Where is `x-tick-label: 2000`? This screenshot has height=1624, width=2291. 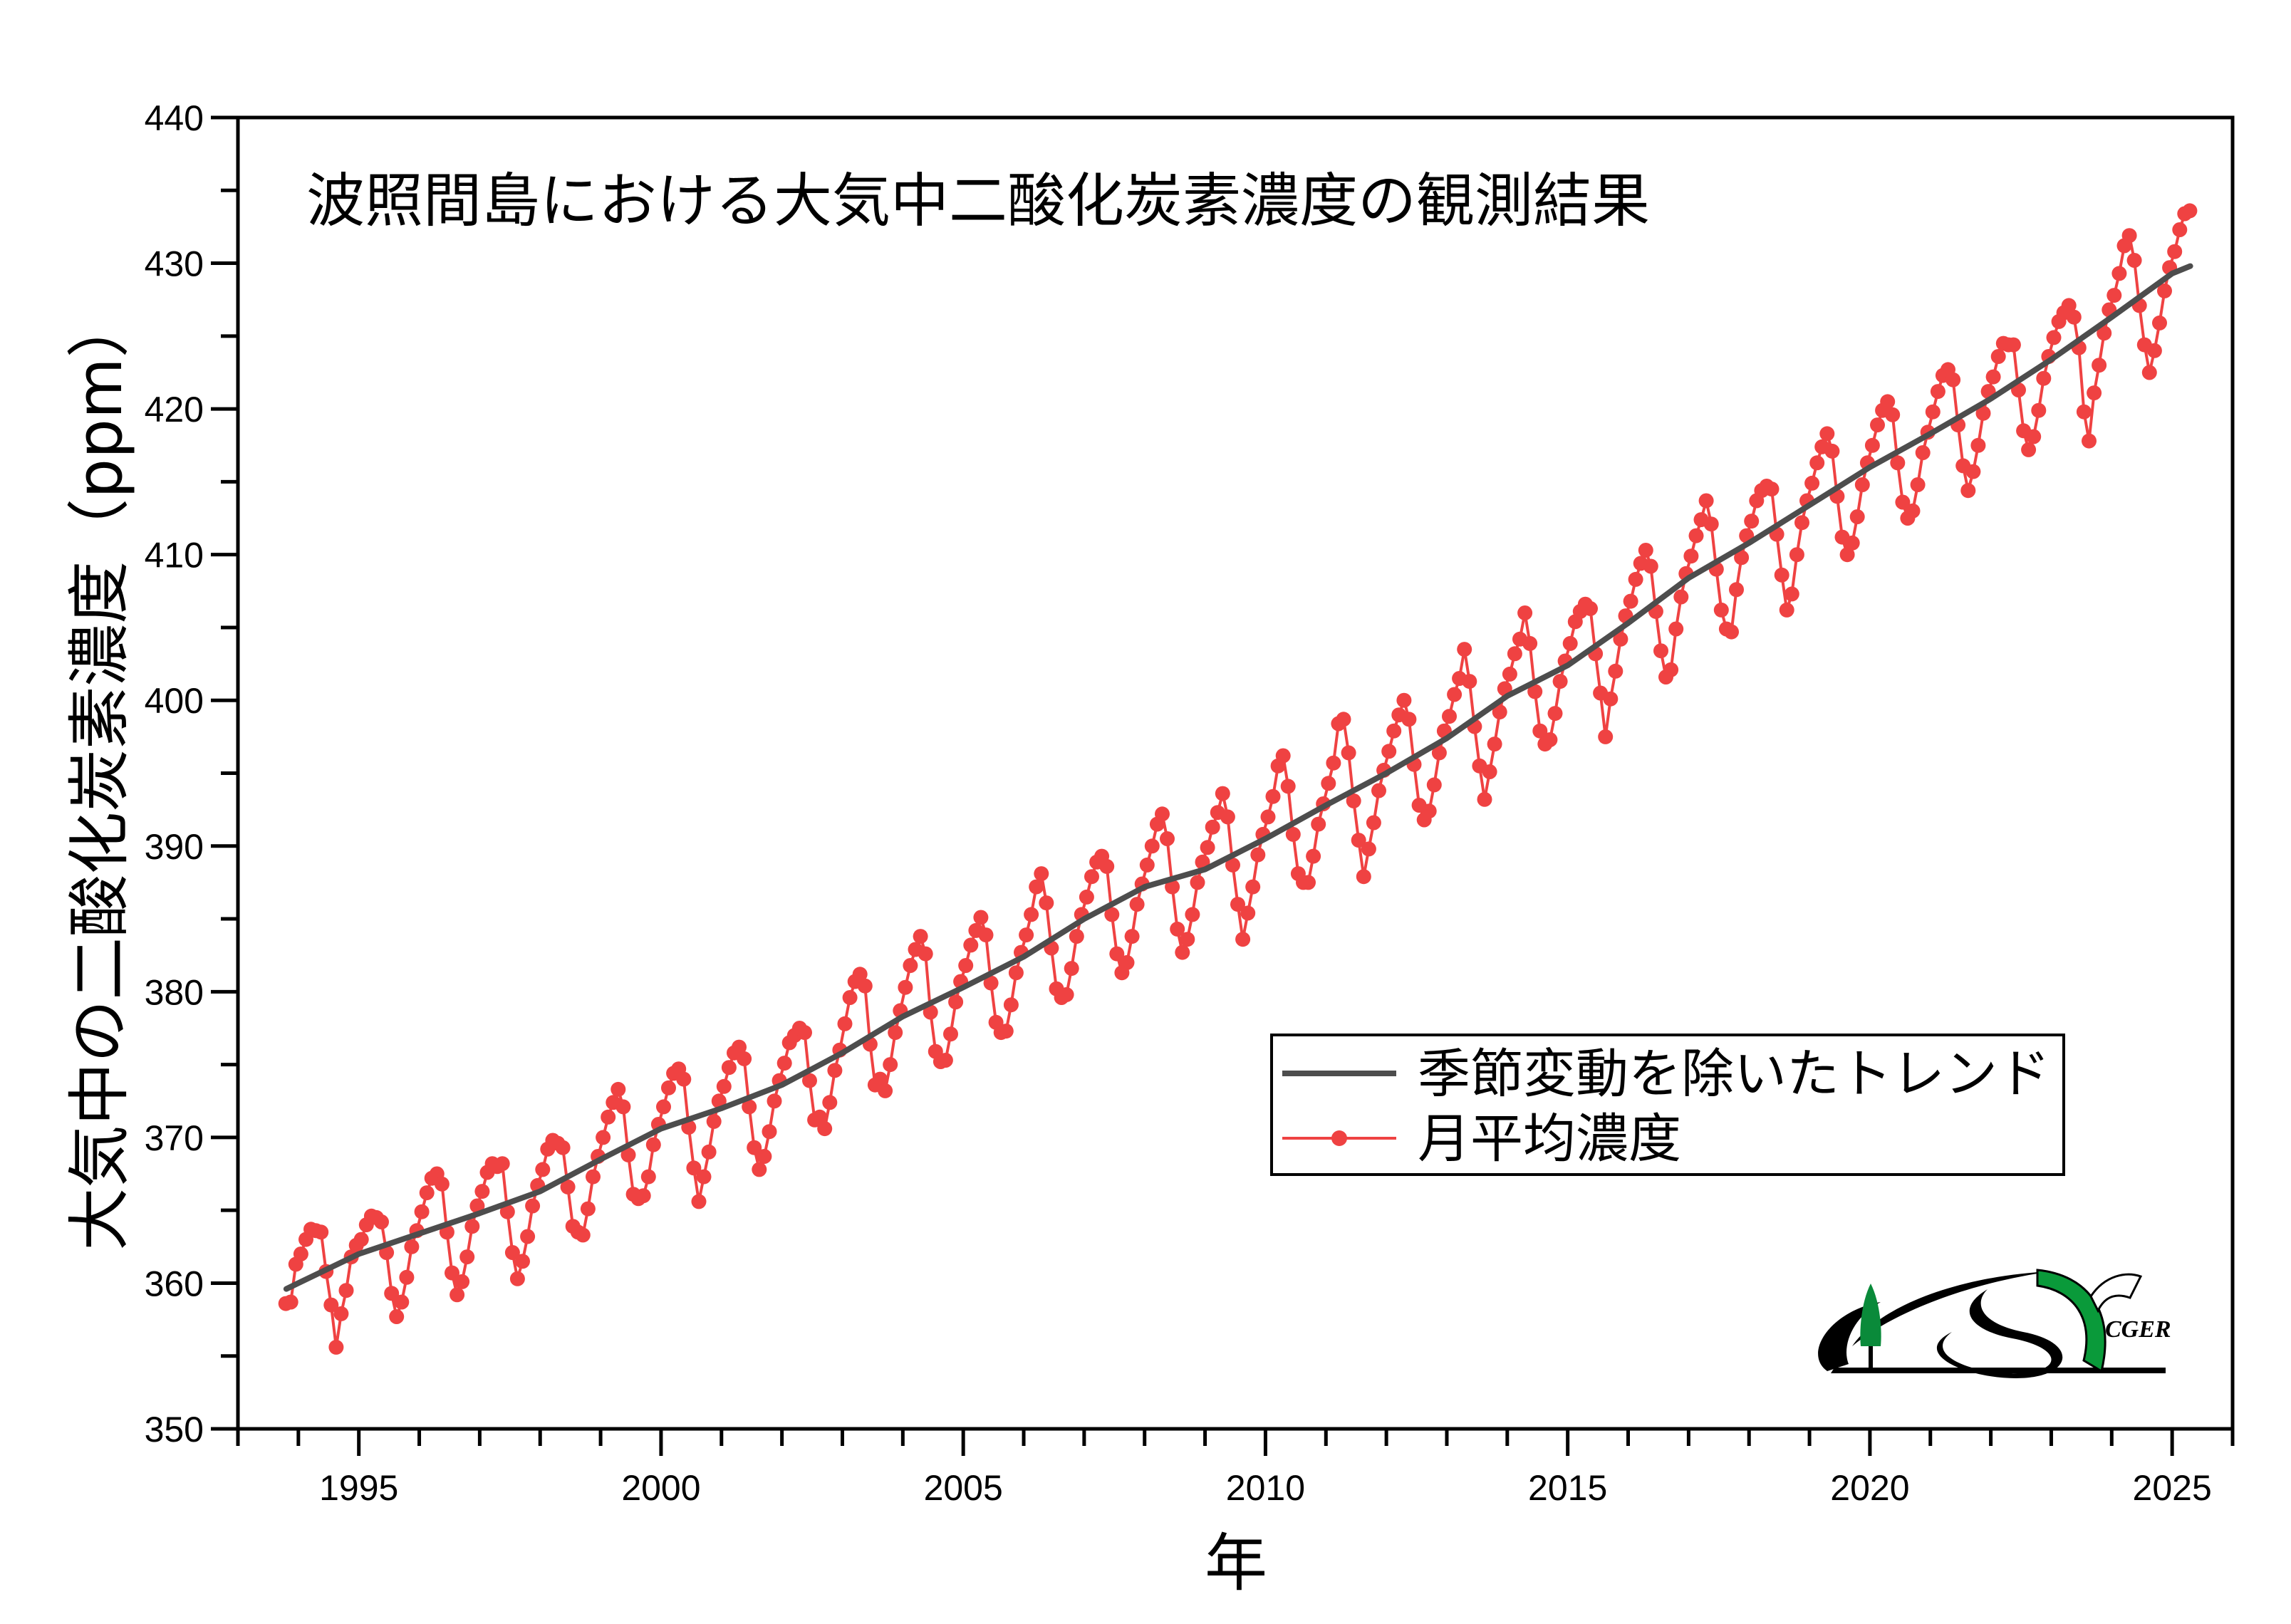 x-tick-label: 2000 is located at coordinates (660, 1488).